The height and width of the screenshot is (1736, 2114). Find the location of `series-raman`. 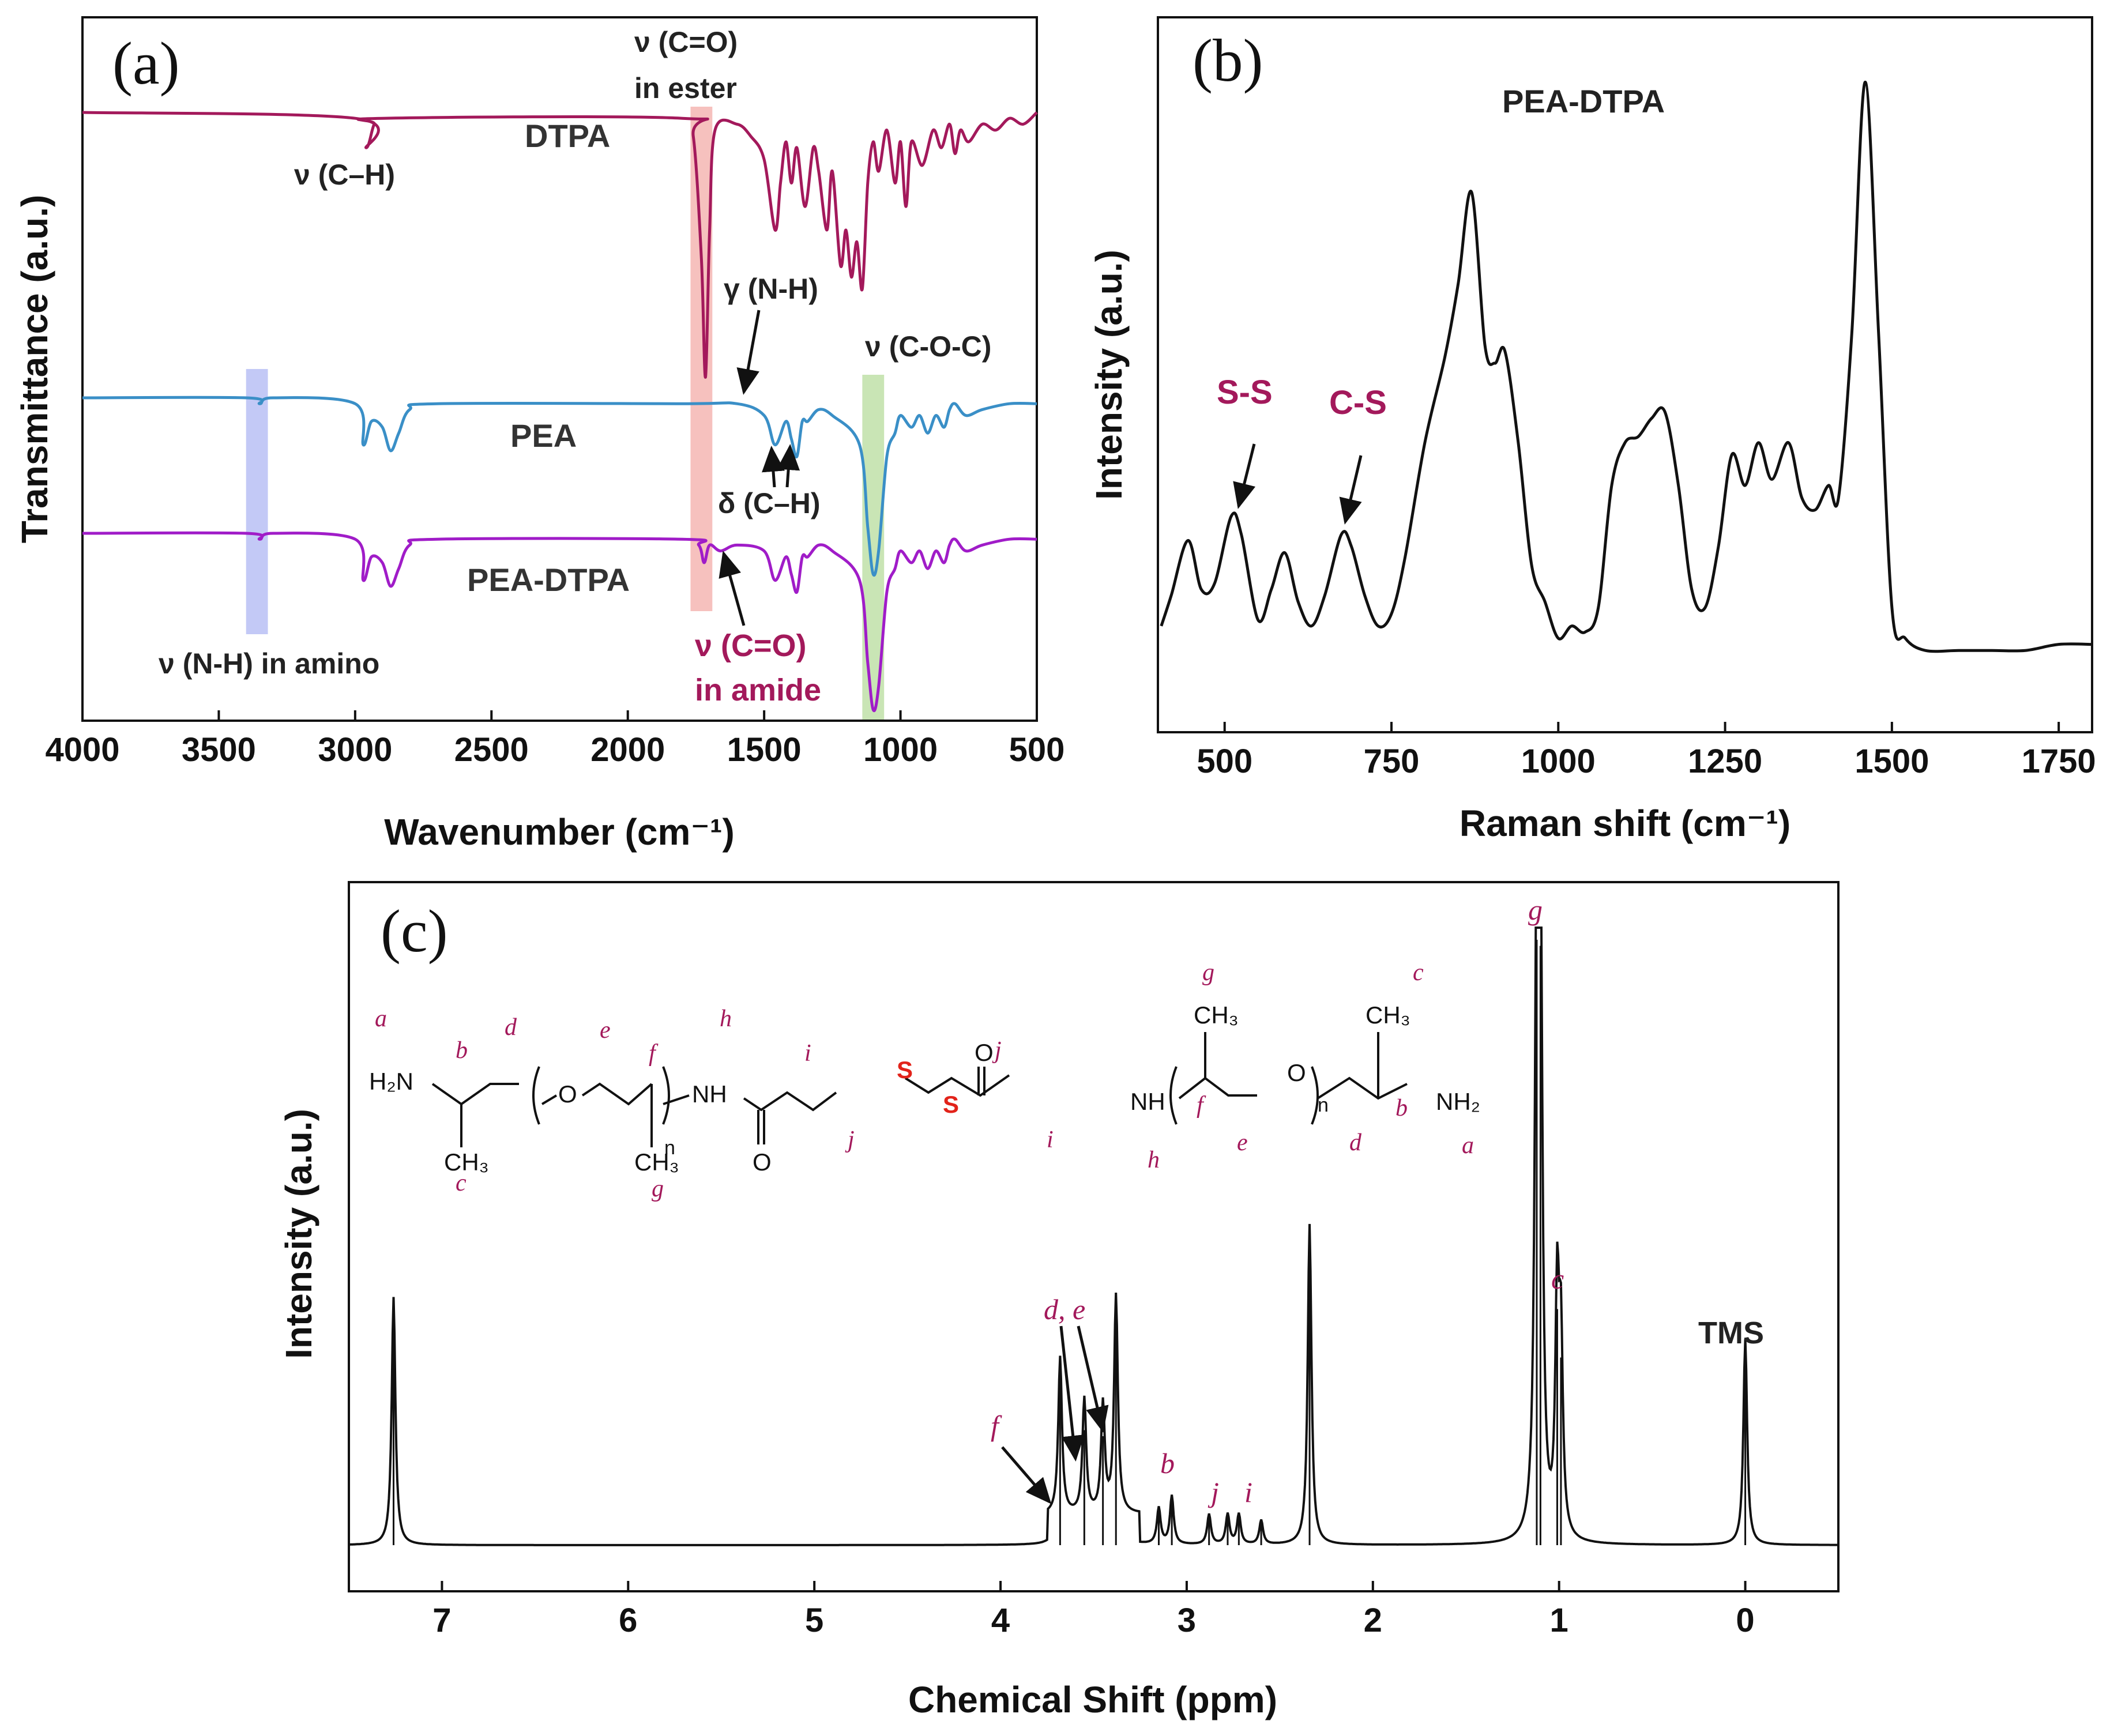

series-raman is located at coordinates (1626, 366).